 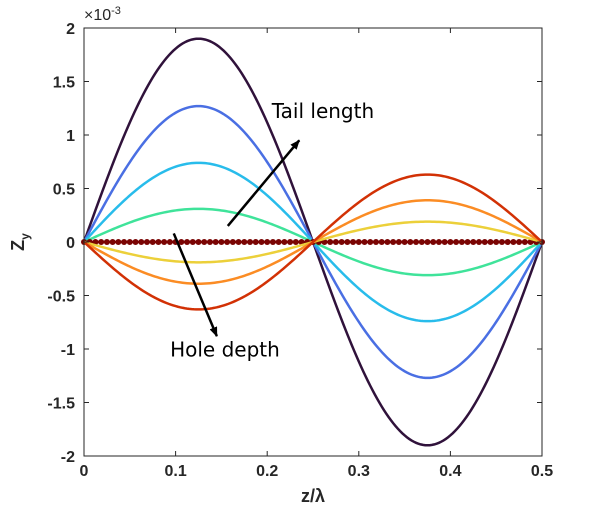 I want to click on x-tick-label: 0.2, so click(x=267, y=471).